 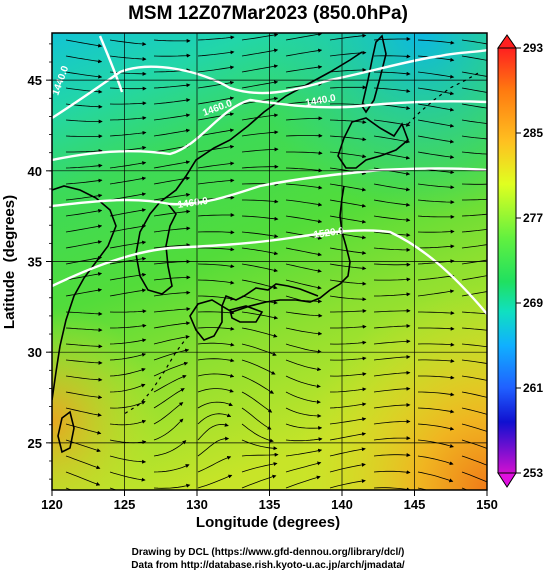 I want to click on contour-label-3: 1440.0, so click(x=321, y=101).